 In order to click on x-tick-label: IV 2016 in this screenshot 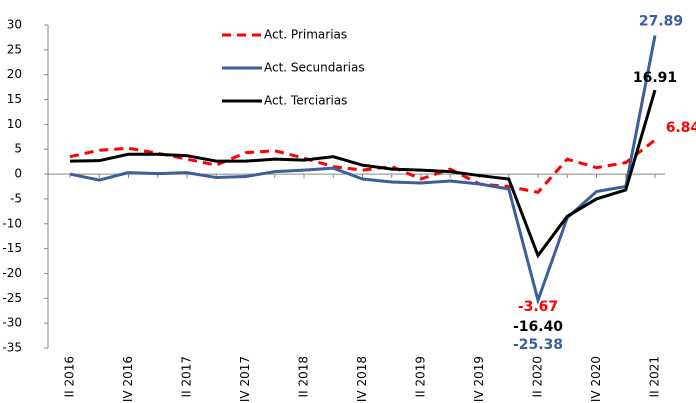, I will do `click(128, 379)`.